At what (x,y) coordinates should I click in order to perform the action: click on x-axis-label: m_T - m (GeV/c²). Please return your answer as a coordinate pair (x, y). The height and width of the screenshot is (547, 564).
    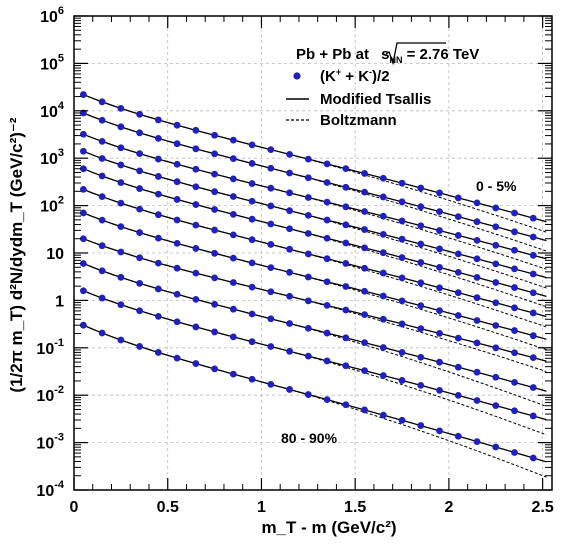
    Looking at the image, I should click on (328, 527).